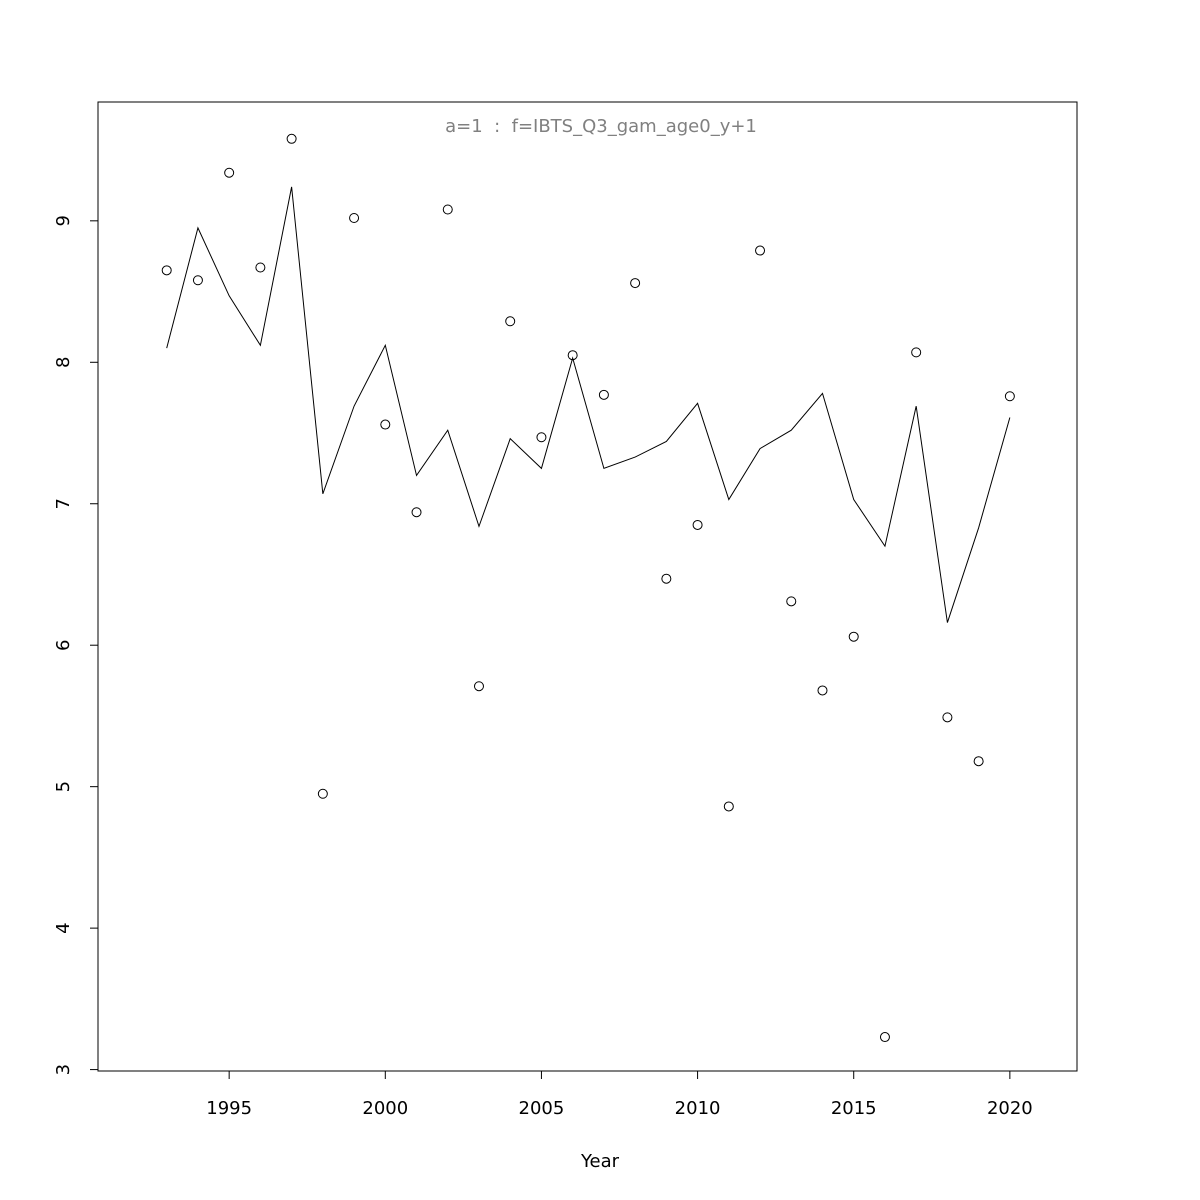 Image resolution: width=1200 pixels, height=1200 pixels. What do you see at coordinates (542, 1108) in the screenshot?
I see `x-tick-label: 2005` at bounding box center [542, 1108].